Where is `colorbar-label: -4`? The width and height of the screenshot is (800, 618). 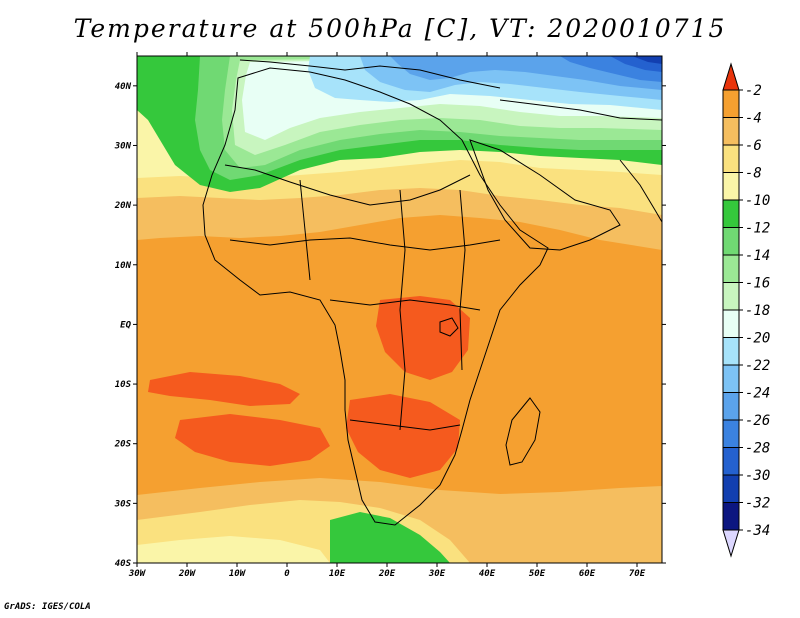 colorbar-label: -4 is located at coordinates (753, 119).